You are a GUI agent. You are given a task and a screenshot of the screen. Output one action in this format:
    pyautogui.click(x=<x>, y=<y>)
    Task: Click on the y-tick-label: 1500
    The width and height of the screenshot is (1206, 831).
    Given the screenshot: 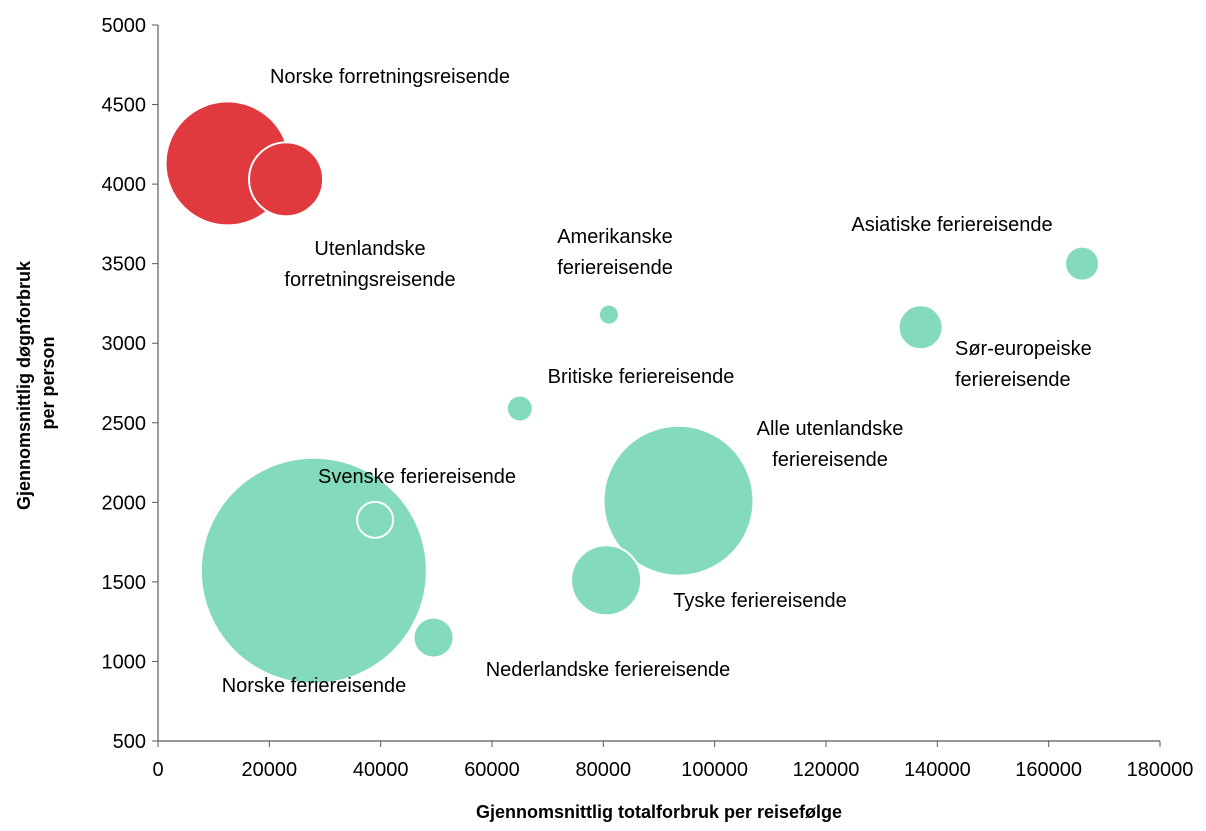 What is the action you would take?
    pyautogui.click(x=124, y=583)
    